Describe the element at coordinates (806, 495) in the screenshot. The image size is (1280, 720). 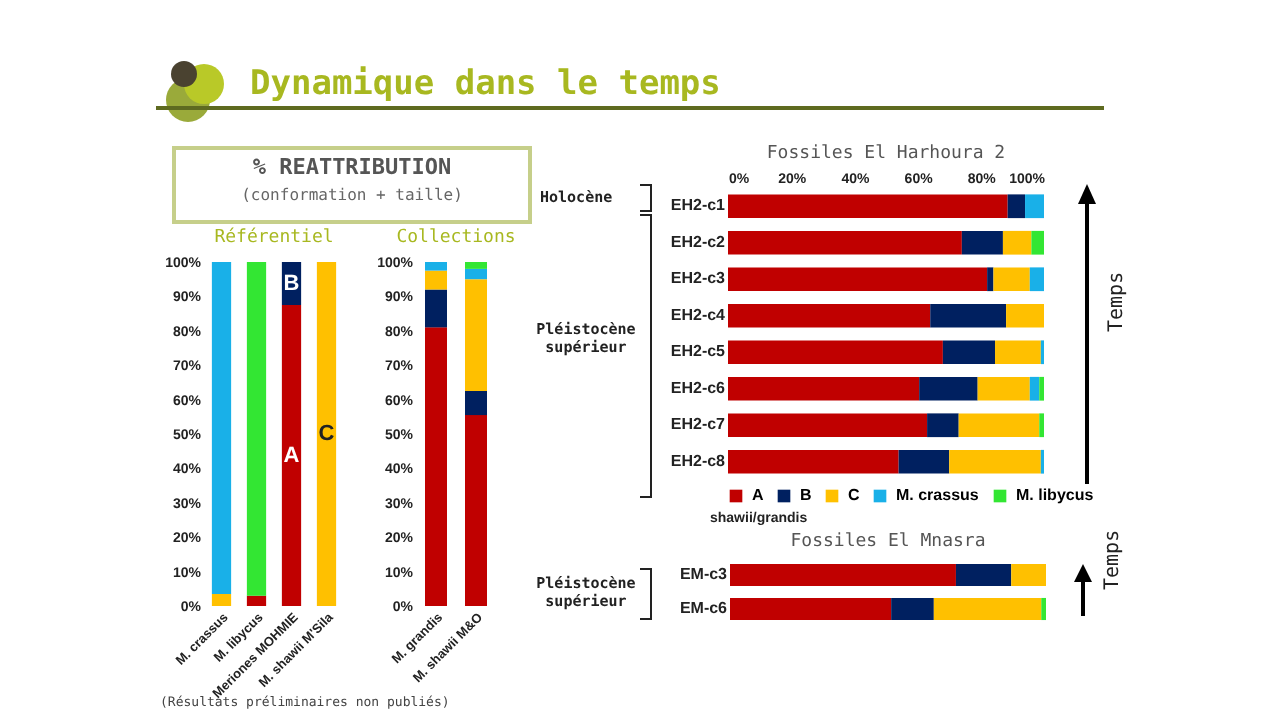
I see `legend-label: B` at that location.